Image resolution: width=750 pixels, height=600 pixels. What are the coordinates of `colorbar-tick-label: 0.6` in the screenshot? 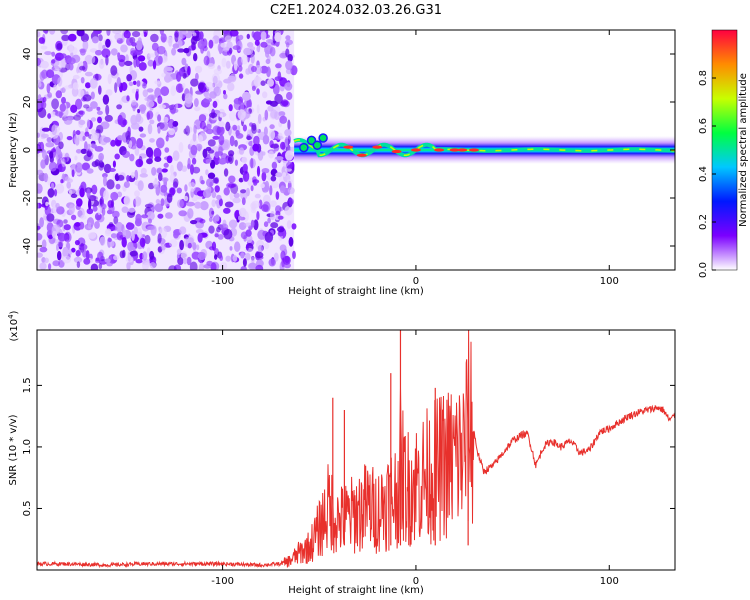 It's located at (703, 126).